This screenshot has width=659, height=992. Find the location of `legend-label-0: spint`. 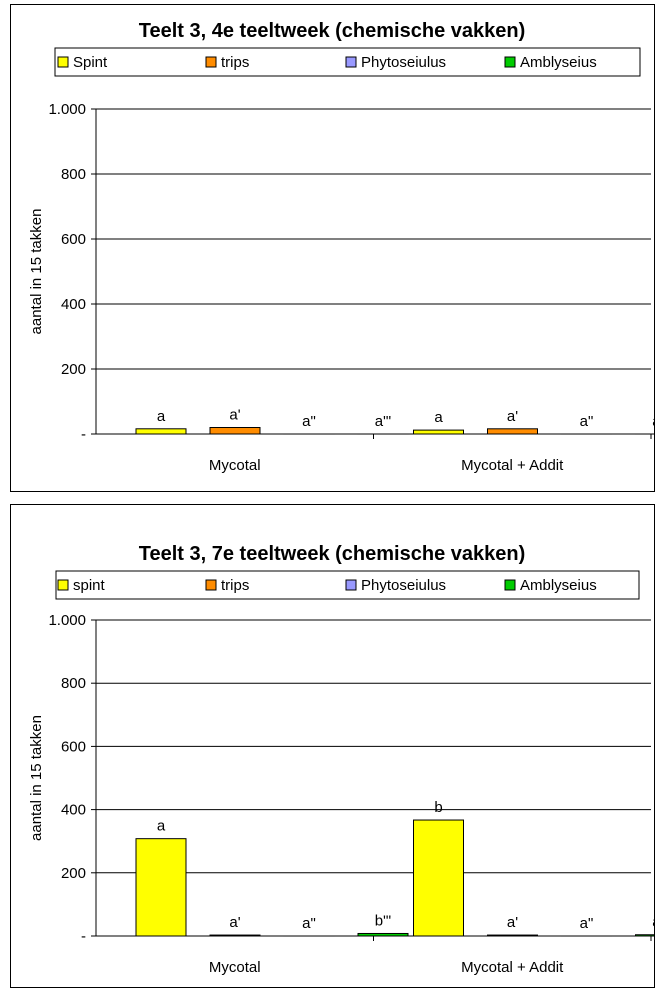

legend-label-0: spint is located at coordinates (89, 585).